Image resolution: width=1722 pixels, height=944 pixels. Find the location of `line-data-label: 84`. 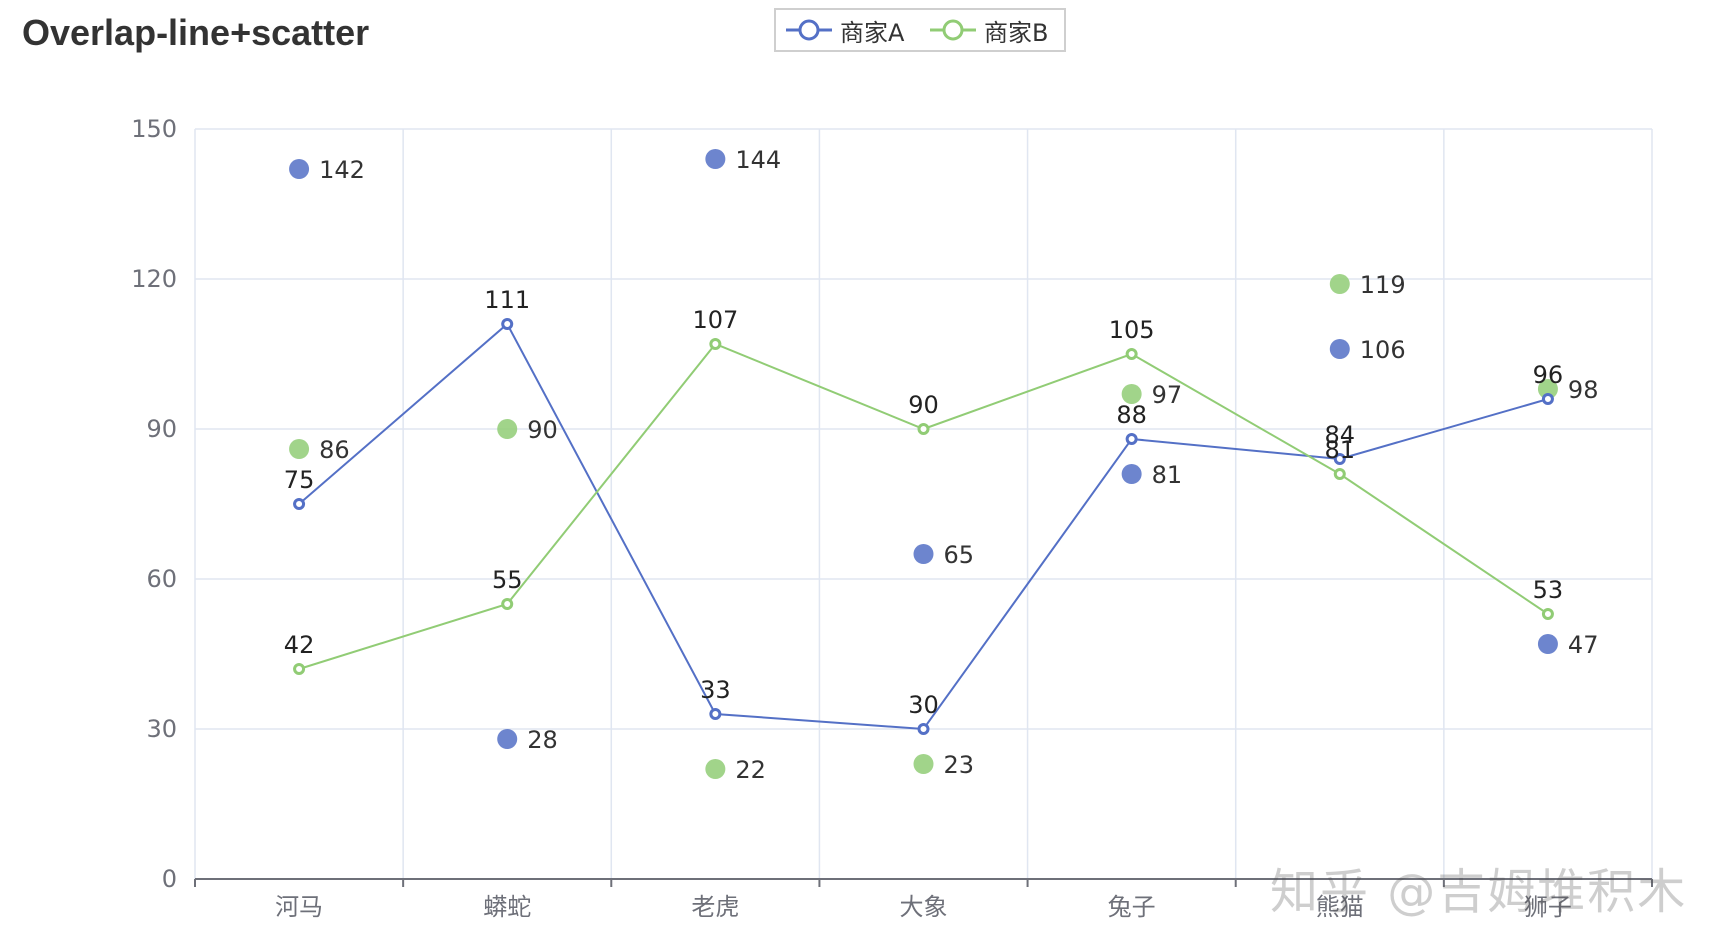

line-data-label: 84 is located at coordinates (1340, 435).